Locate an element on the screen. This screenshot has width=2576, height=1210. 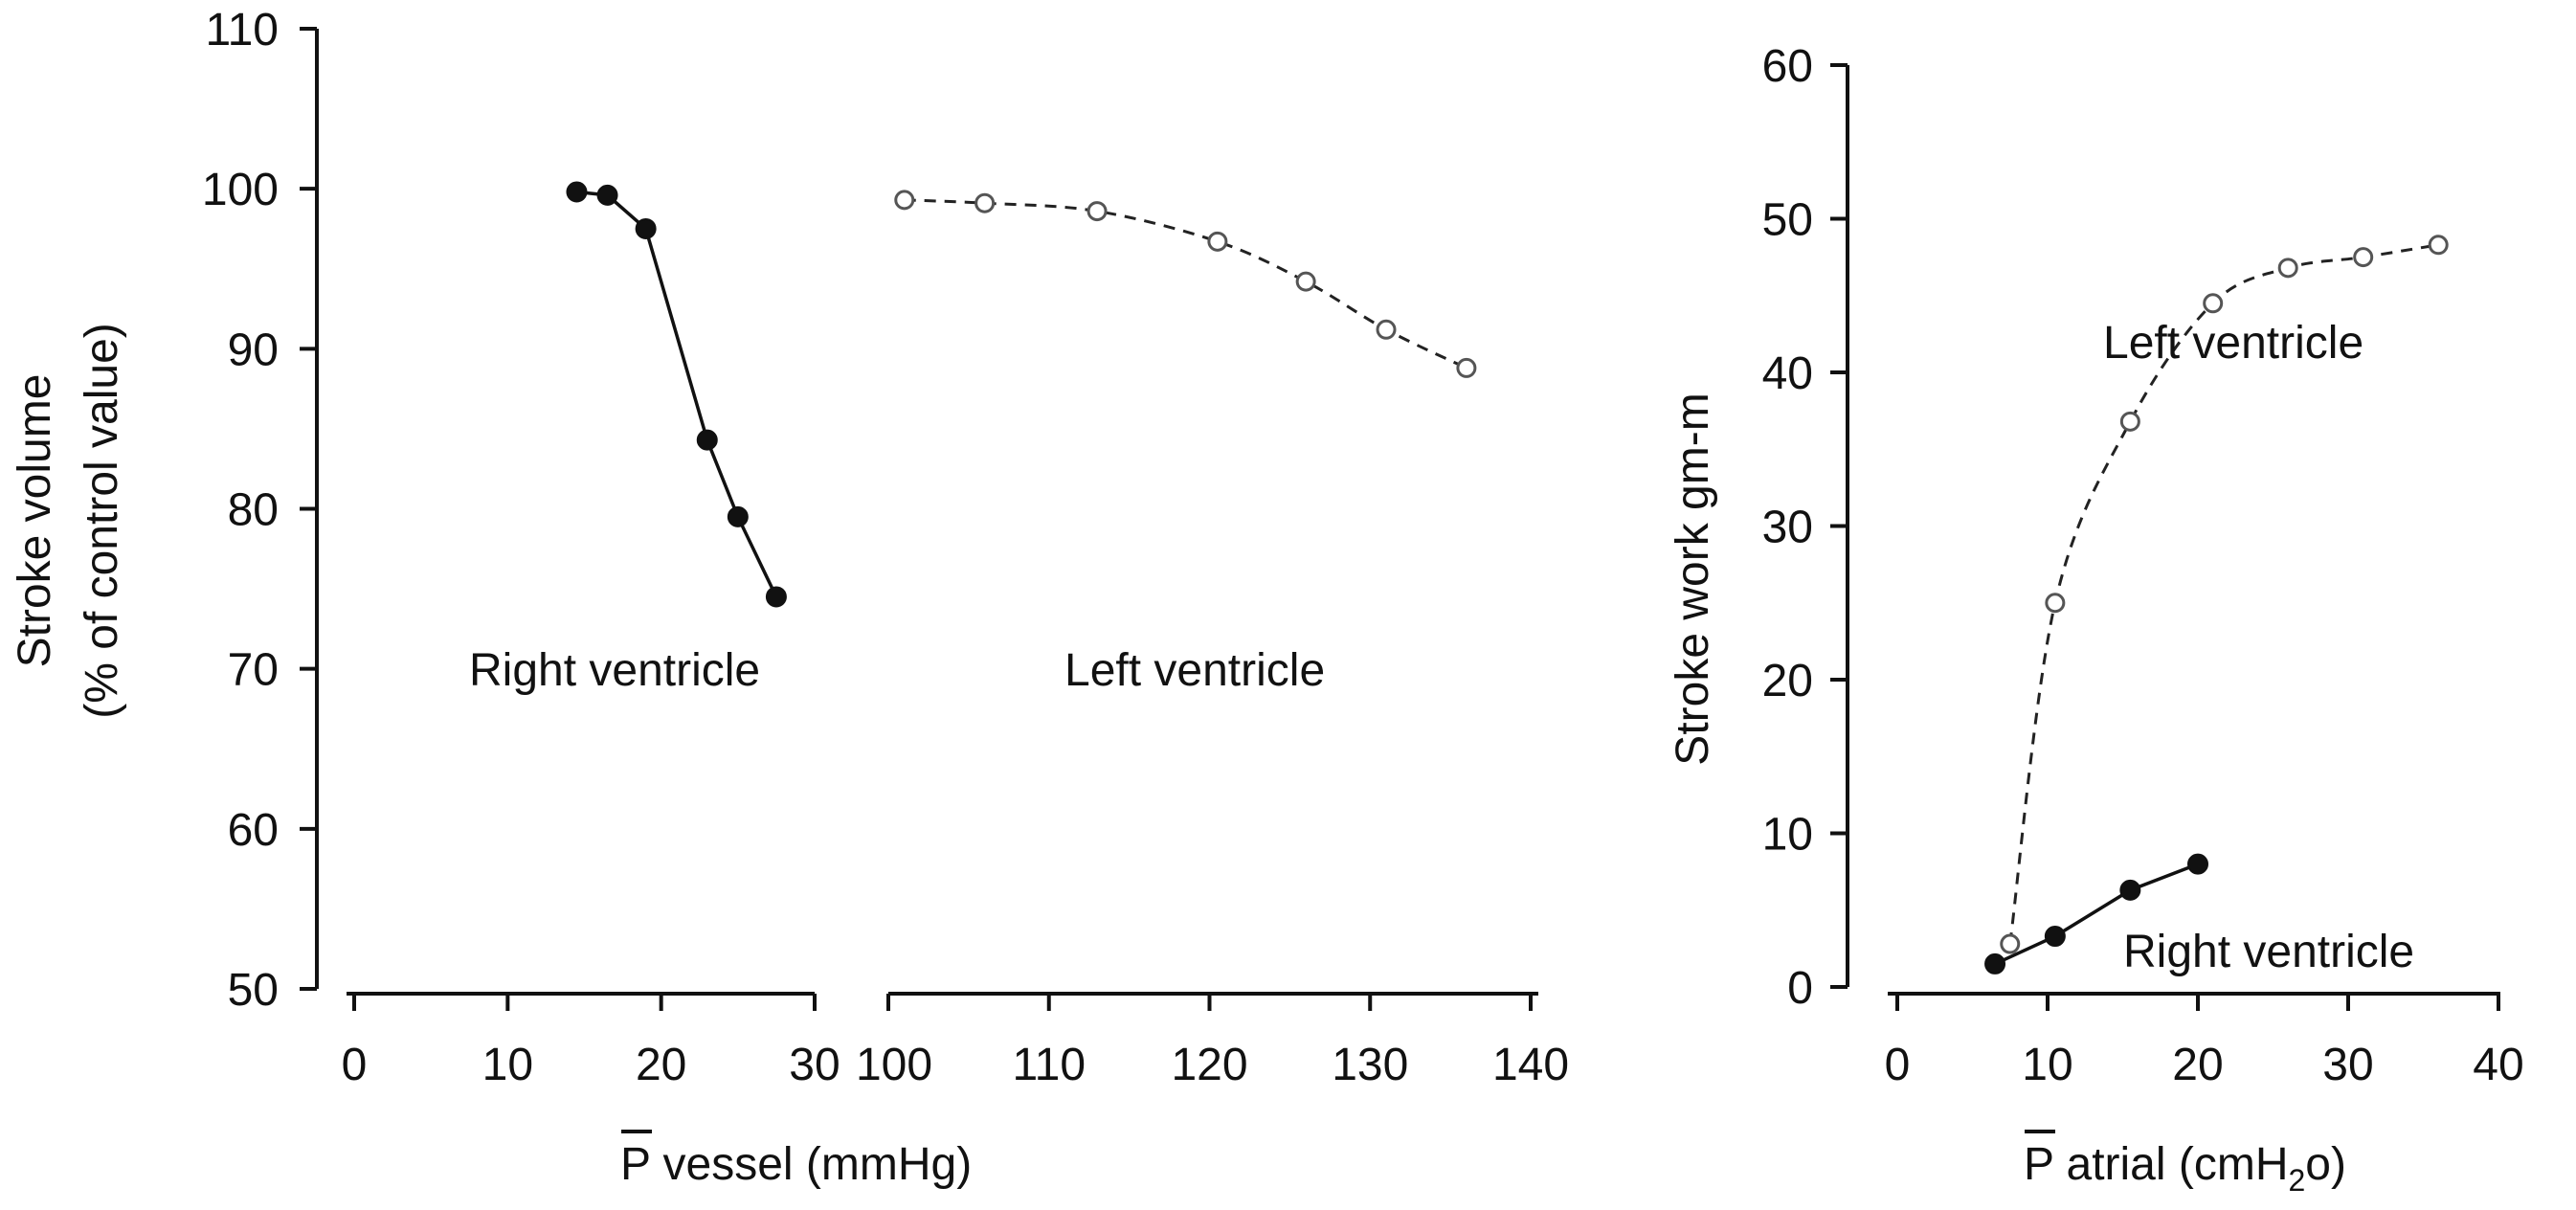
y-tick-label-40: 40 is located at coordinates (1788, 373).